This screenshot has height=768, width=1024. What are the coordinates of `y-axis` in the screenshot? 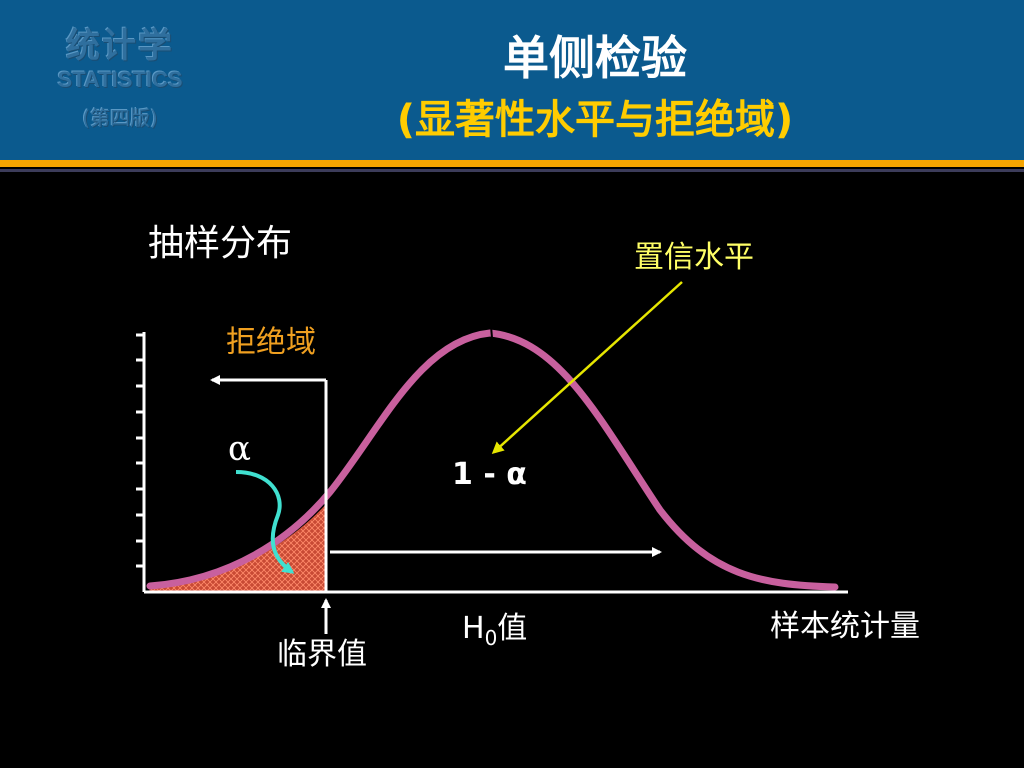 It's located at (141, 462).